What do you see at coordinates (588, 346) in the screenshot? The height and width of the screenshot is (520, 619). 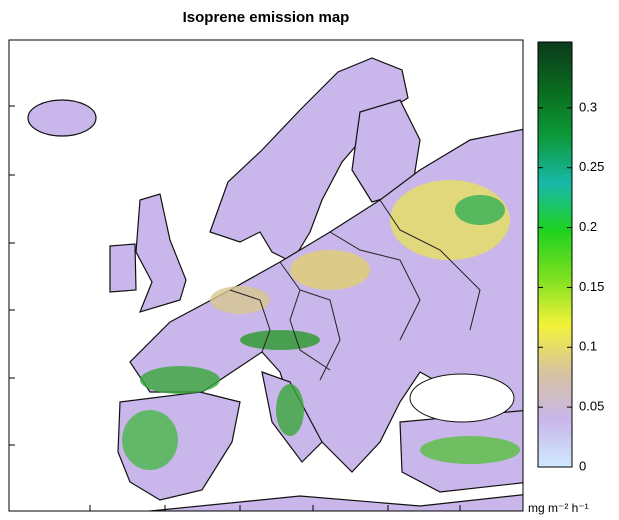 I see `colorbar-tick-label: 0.1` at bounding box center [588, 346].